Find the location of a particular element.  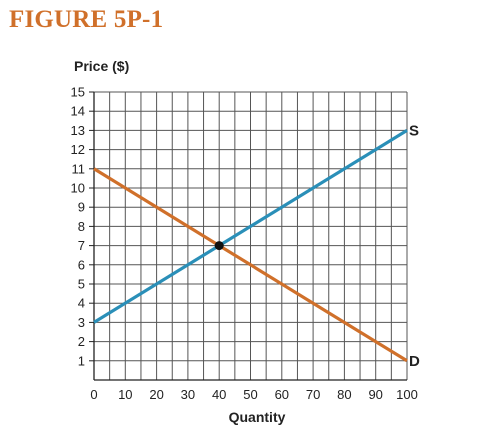

figure-title: FIGURE 5P-1 is located at coordinates (86, 19).